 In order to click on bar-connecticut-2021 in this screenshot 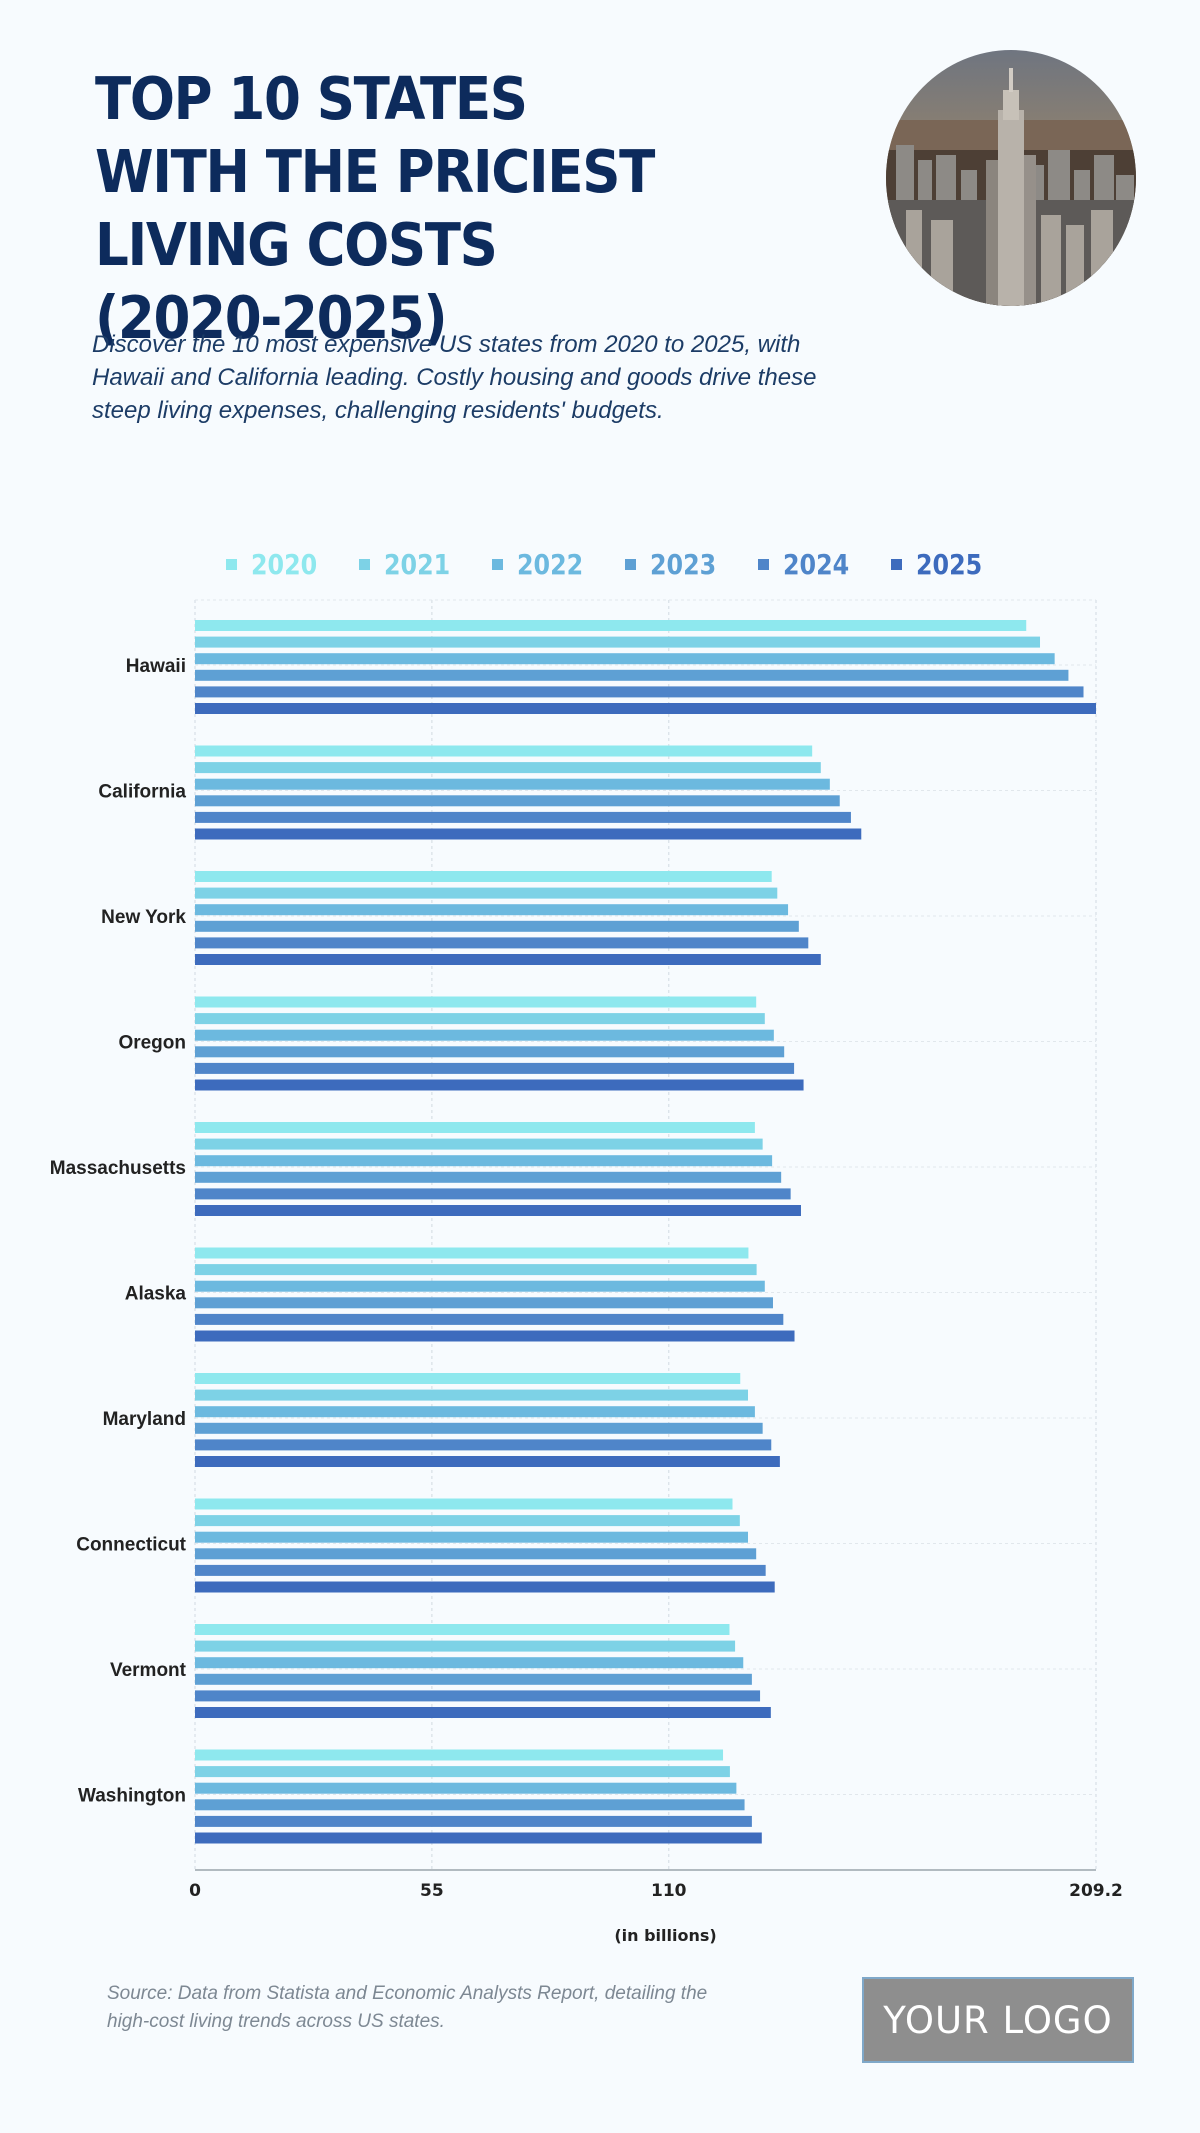, I will do `click(467, 1521)`.